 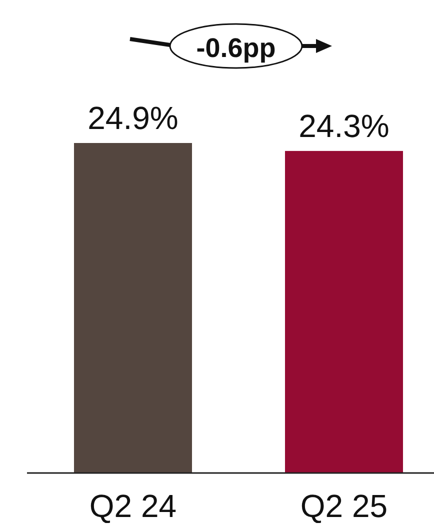 What do you see at coordinates (133, 506) in the screenshot?
I see `x-tick-label: Q2 24` at bounding box center [133, 506].